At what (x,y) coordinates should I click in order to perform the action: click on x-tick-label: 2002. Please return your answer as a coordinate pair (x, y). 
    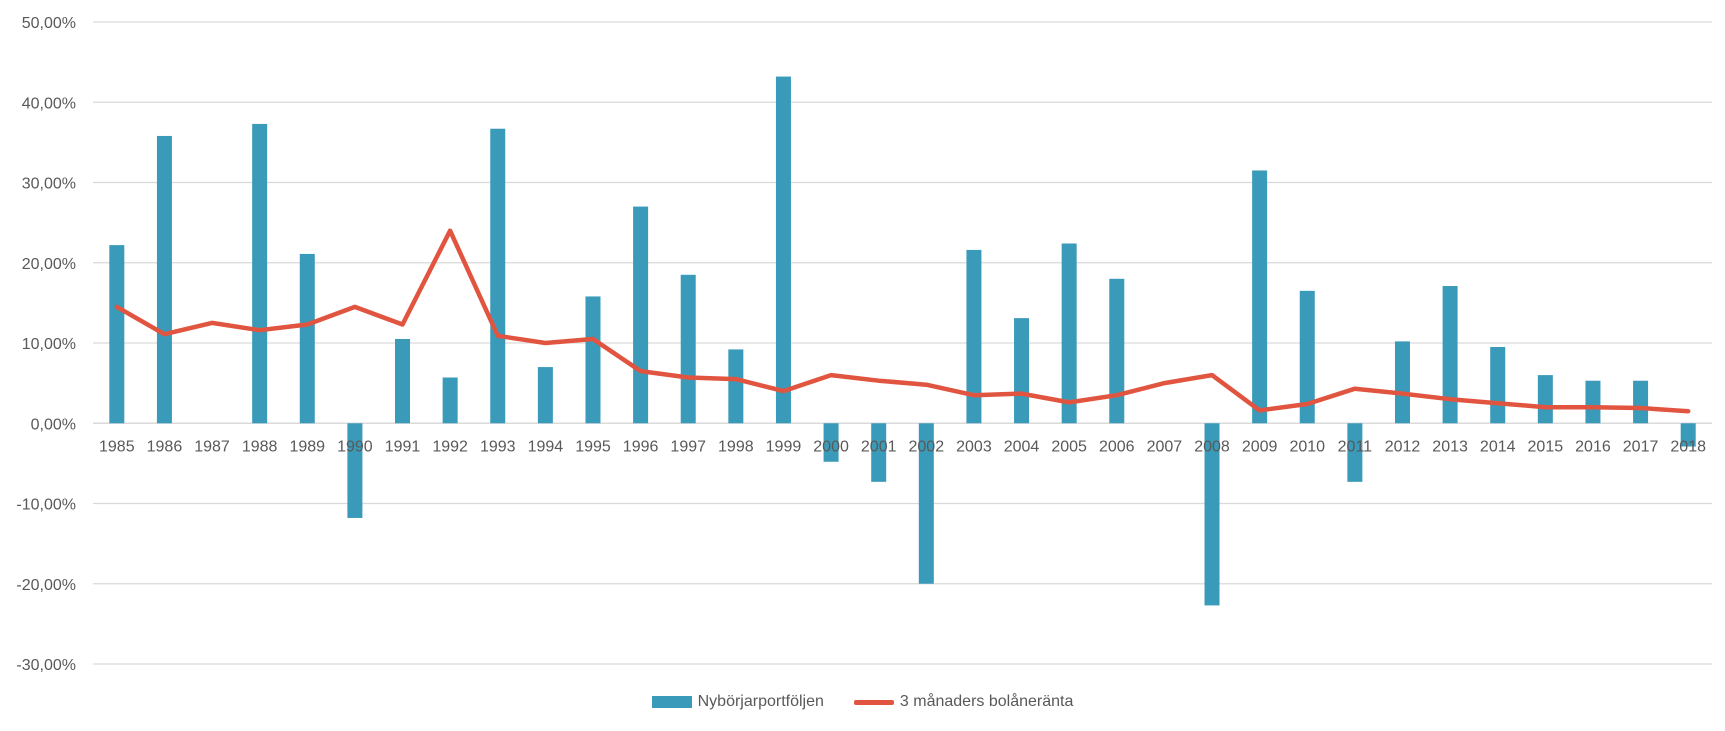
    Looking at the image, I should click on (927, 446).